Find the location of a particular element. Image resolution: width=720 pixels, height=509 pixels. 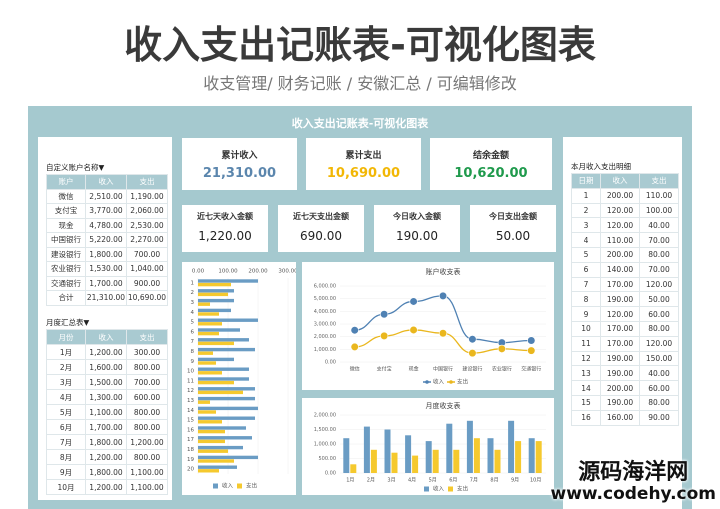

cell: 3月 is located at coordinates (66, 382).